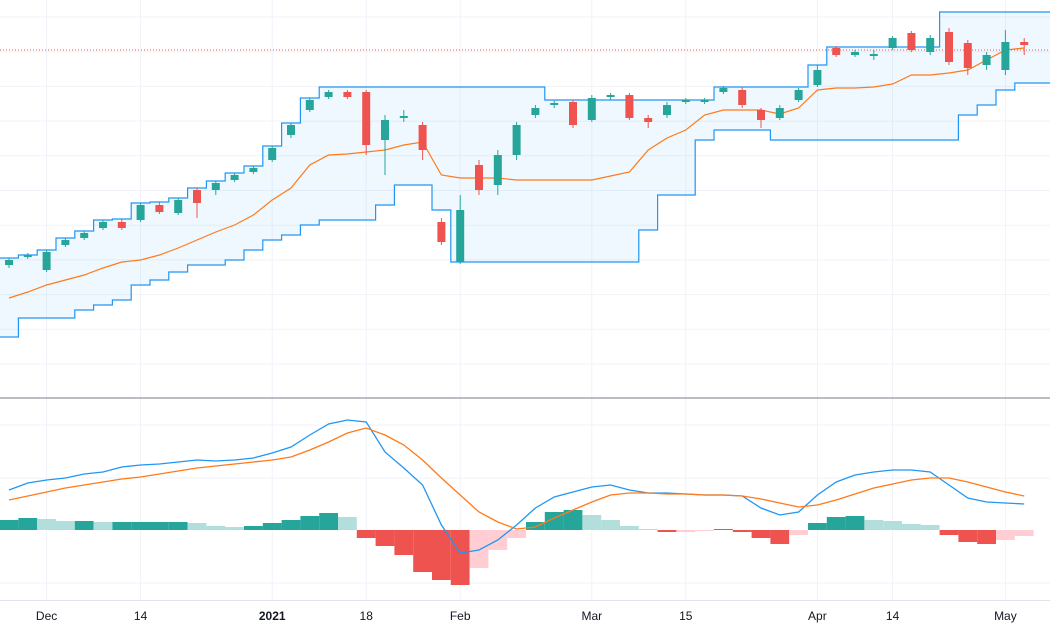  What do you see at coordinates (460, 616) in the screenshot?
I see `x-tick-label: Feb` at bounding box center [460, 616].